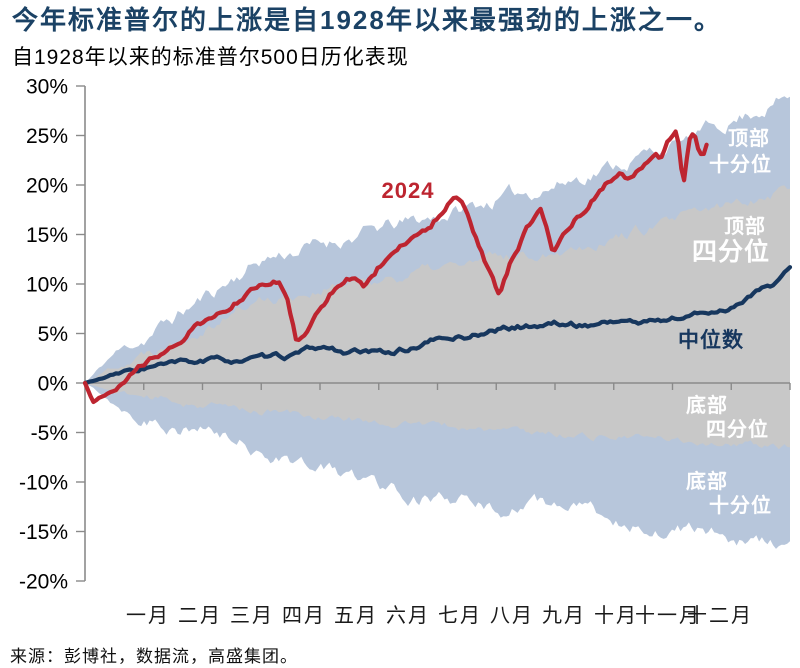 The width and height of the screenshot is (800, 668). What do you see at coordinates (564, 615) in the screenshot?
I see `month-label: 九月` at bounding box center [564, 615].